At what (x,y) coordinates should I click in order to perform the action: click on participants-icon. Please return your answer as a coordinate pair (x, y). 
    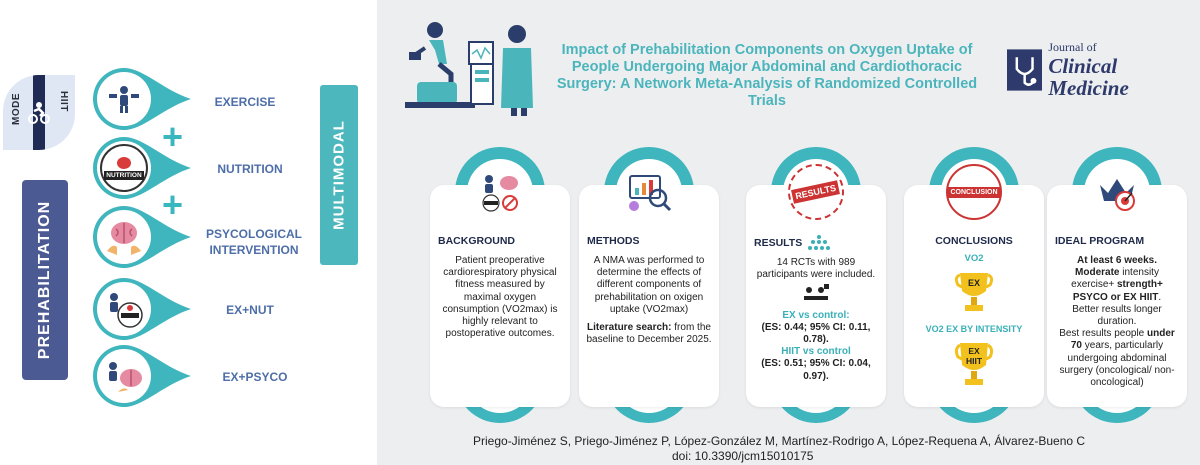
    Looking at the image, I should click on (819, 242).